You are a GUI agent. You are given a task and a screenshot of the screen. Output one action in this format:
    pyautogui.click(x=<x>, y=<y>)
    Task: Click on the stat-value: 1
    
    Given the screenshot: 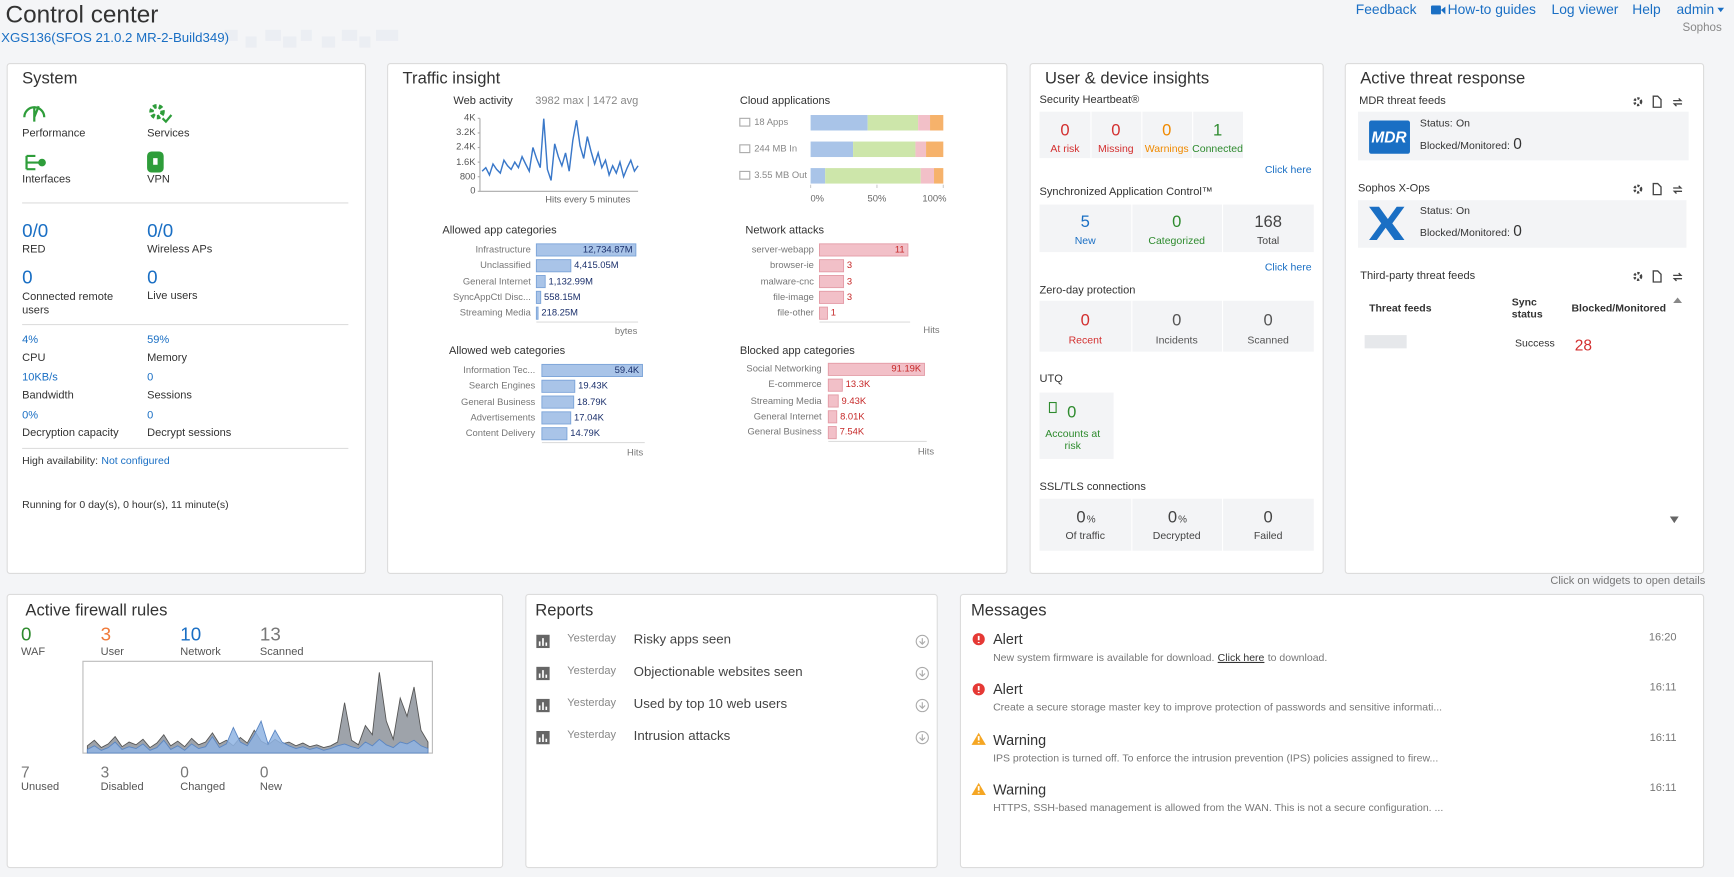 What is the action you would take?
    pyautogui.click(x=1217, y=130)
    